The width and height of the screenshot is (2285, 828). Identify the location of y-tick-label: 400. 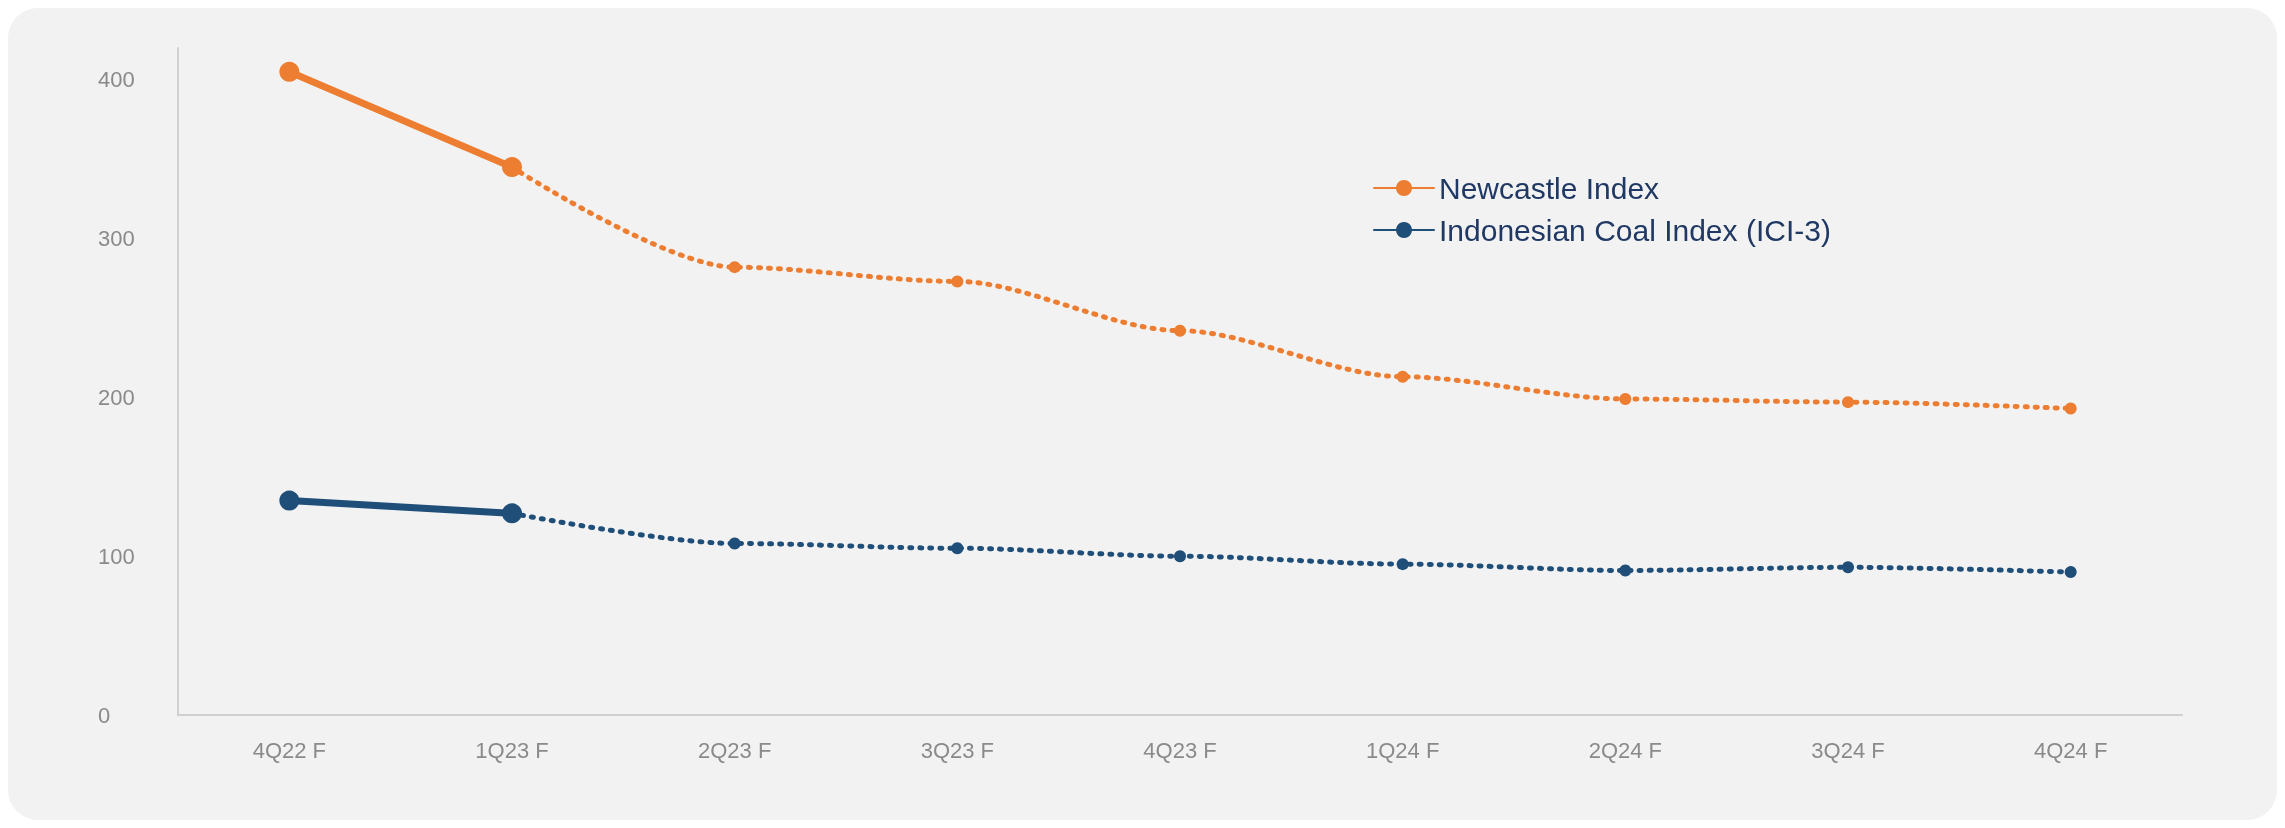
(116, 80).